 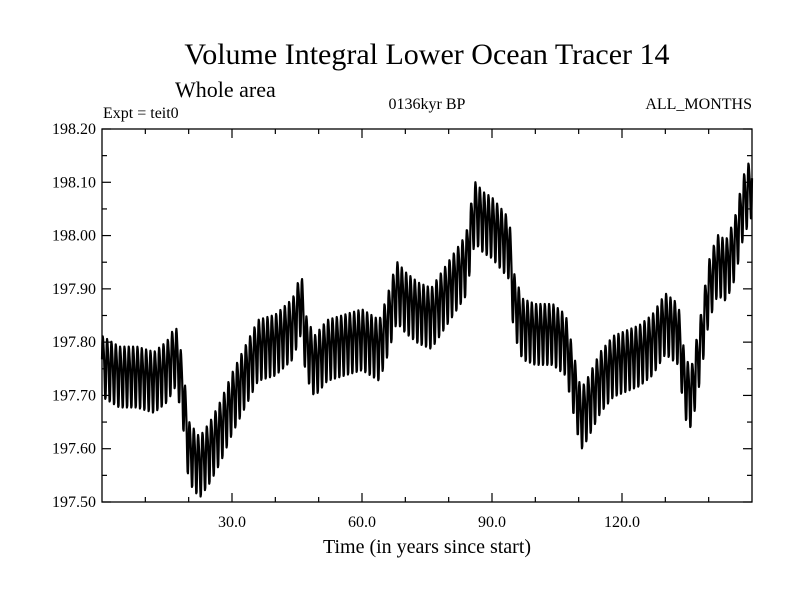 What do you see at coordinates (74, 236) in the screenshot?
I see `y-tick-label: 198.00` at bounding box center [74, 236].